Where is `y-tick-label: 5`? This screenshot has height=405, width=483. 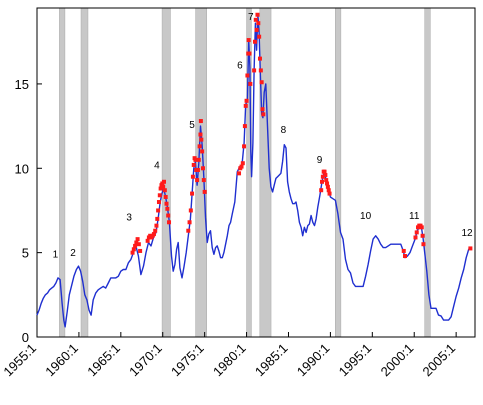
y-tick-label: 5 is located at coordinates (25, 253).